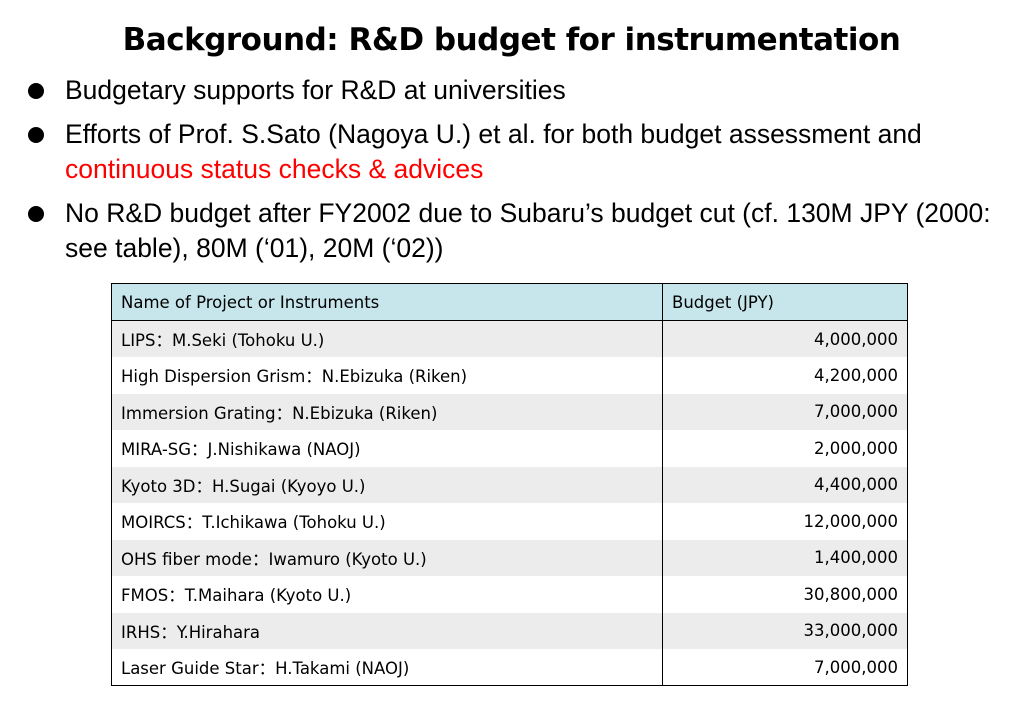 The height and width of the screenshot is (708, 1023). Describe the element at coordinates (387, 375) in the screenshot. I see `project-name-cell: High Dispersion Grism：N.Ebizuka (Riken)` at that location.